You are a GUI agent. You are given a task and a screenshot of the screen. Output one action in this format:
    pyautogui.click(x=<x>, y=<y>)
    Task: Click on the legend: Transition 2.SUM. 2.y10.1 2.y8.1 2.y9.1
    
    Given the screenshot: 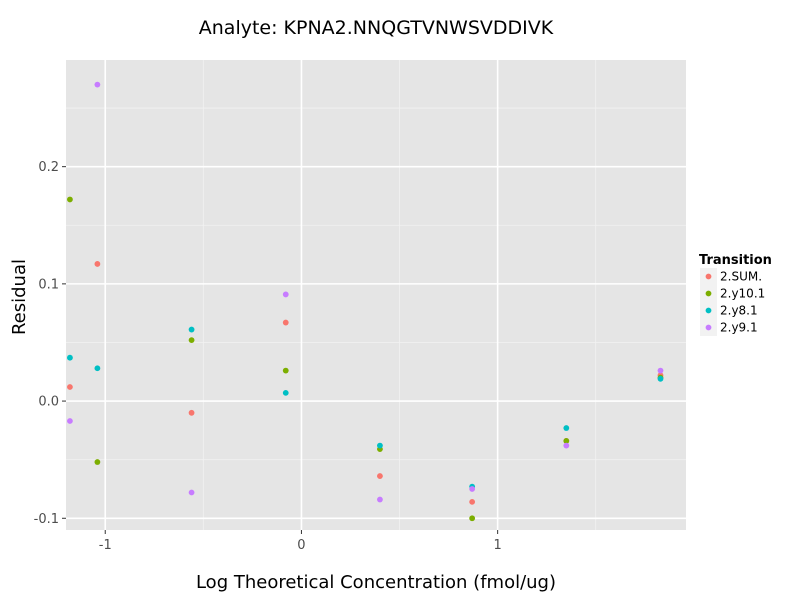 What is the action you would take?
    pyautogui.click(x=735, y=294)
    